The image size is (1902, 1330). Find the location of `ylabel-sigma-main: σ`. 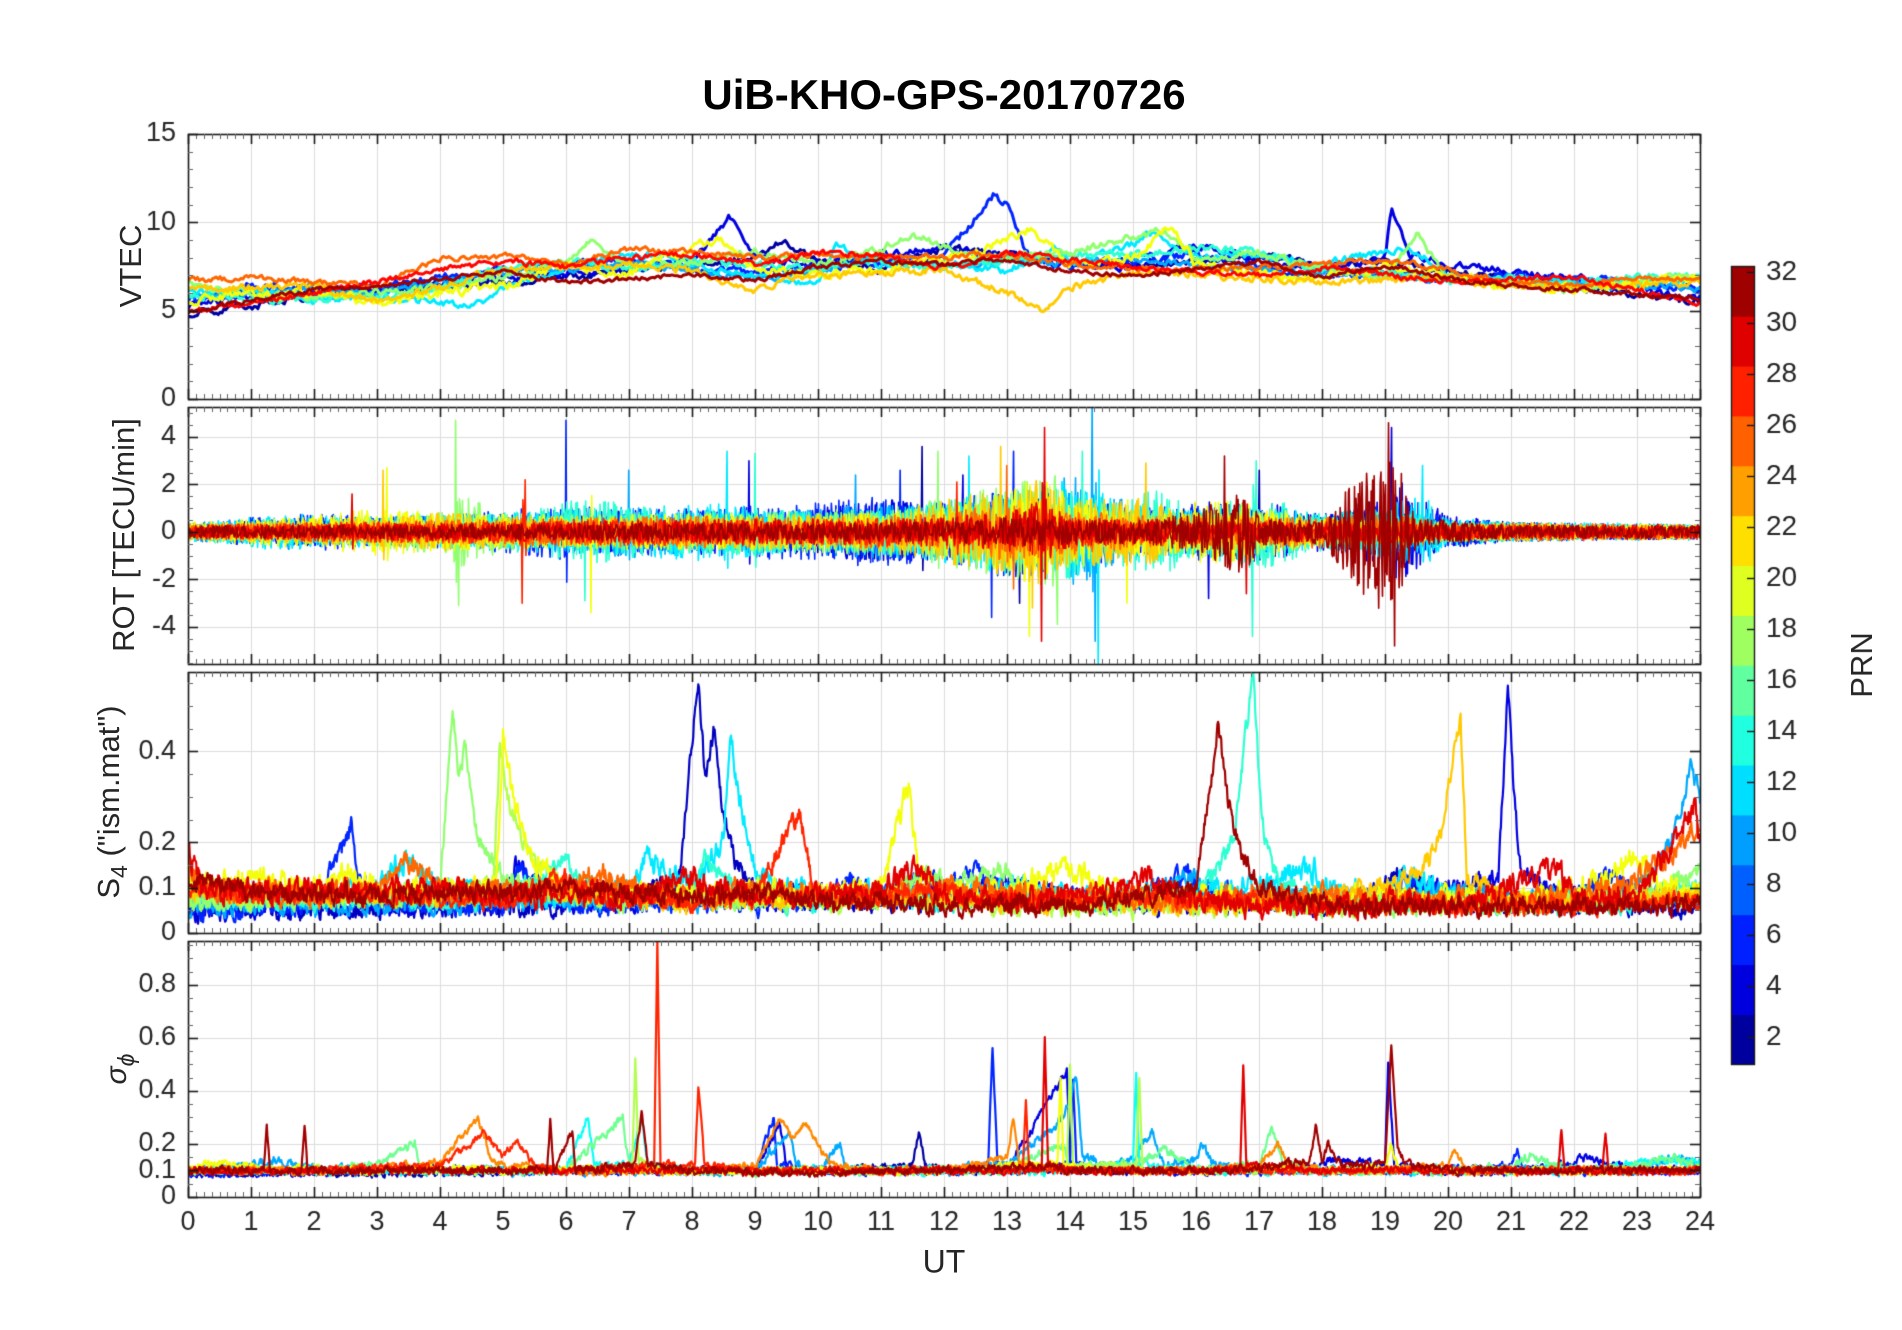

ylabel-sigma-main: σ is located at coordinates (116, 1075).